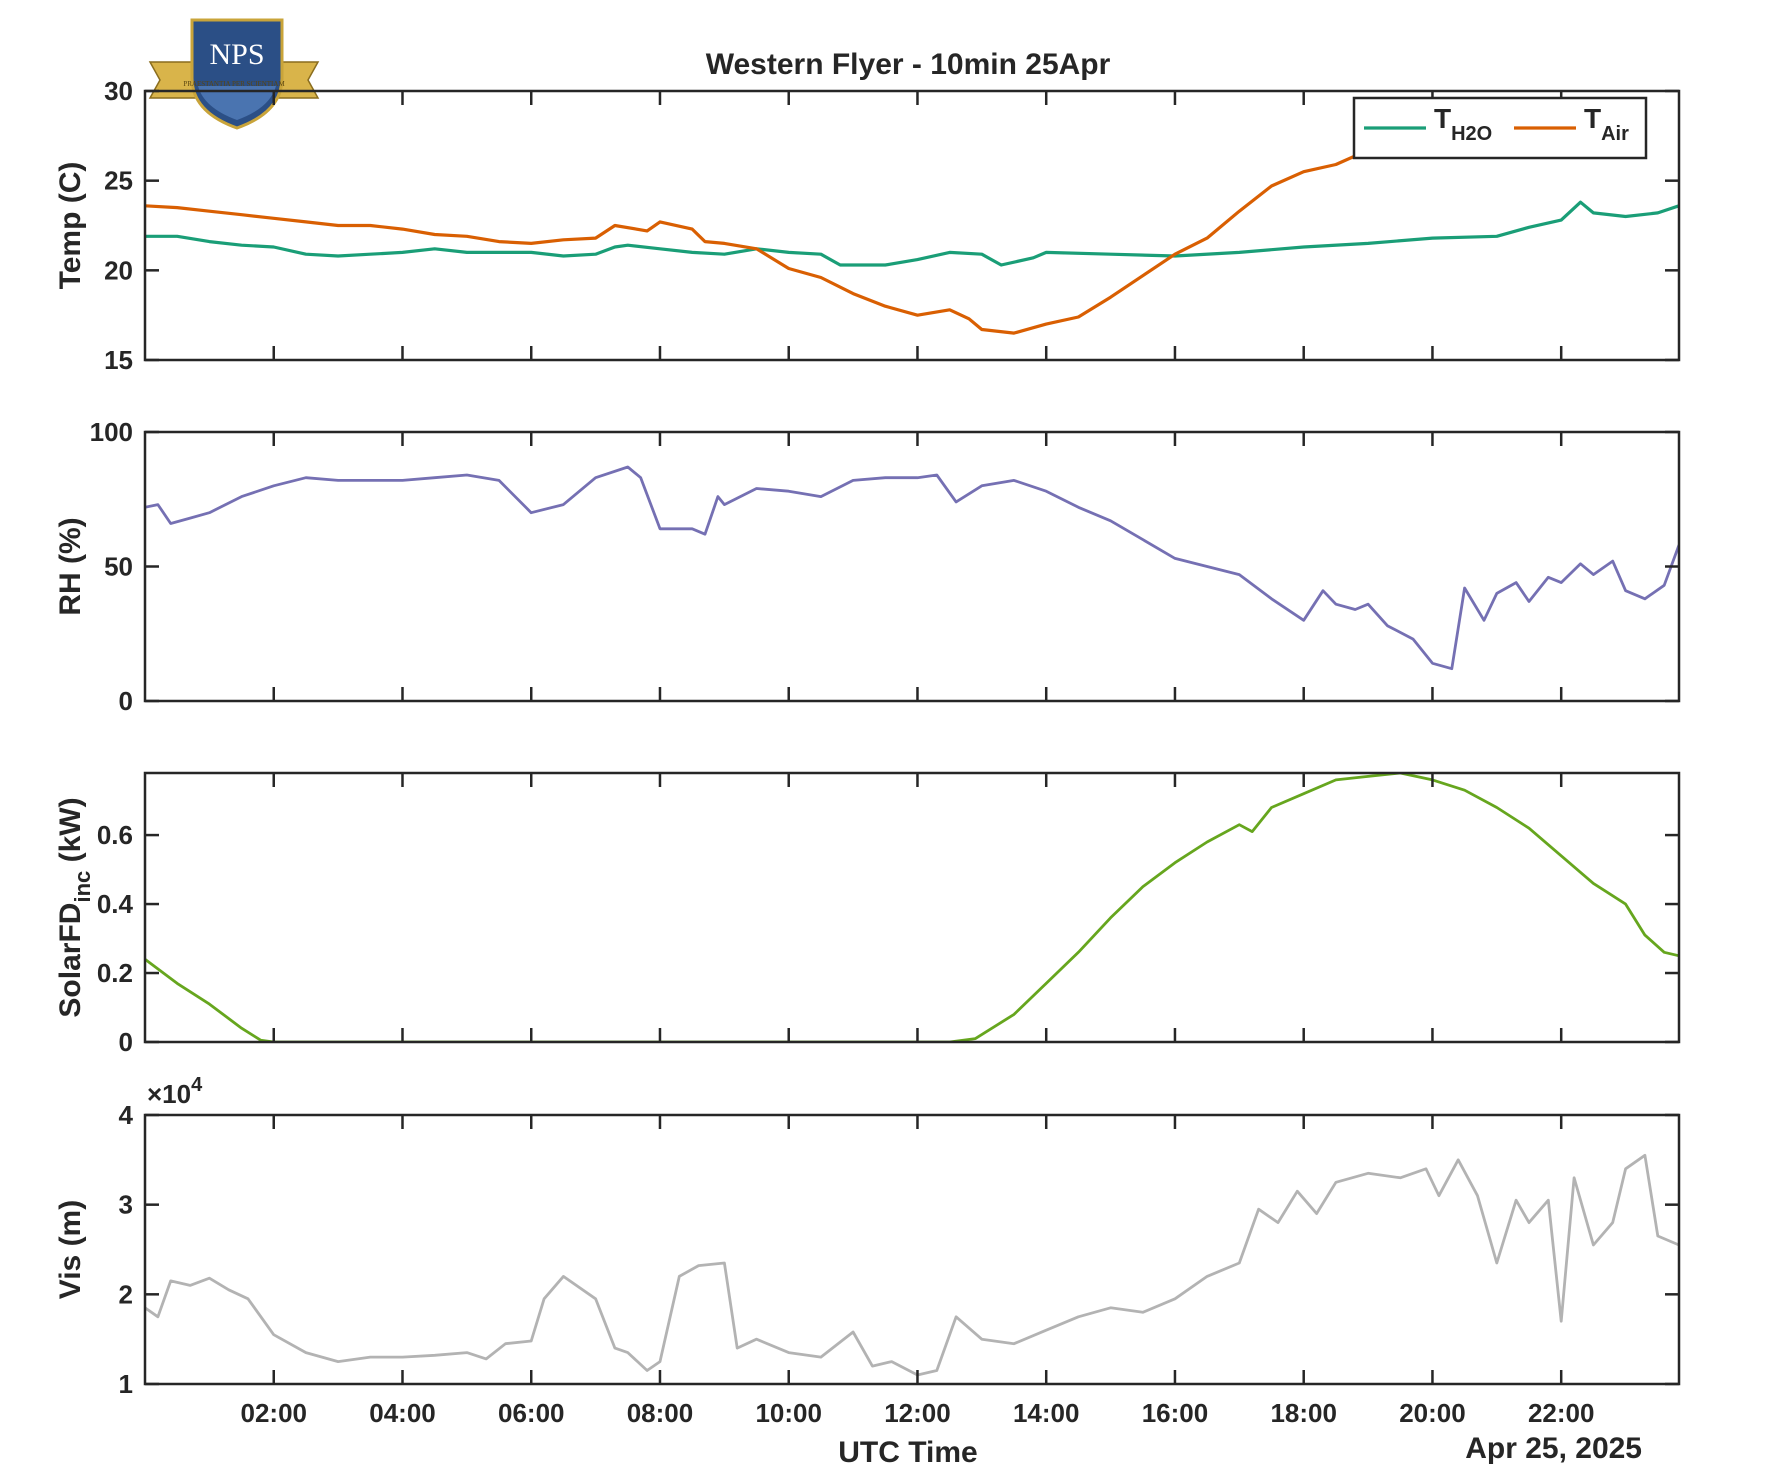 The height and width of the screenshot is (1476, 1772). I want to click on x-tick-label-7: 16:00, so click(1175, 1413).